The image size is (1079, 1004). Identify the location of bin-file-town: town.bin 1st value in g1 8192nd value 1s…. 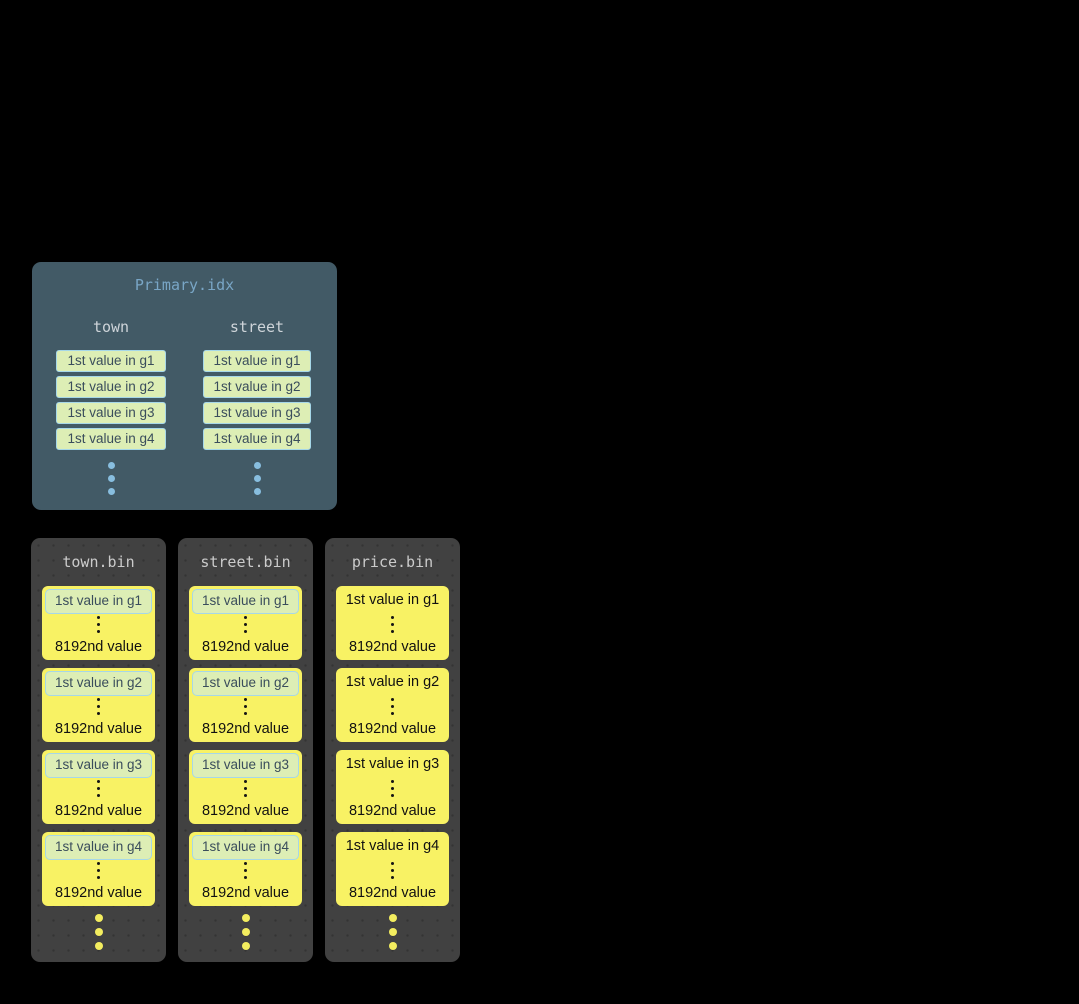
(98, 750).